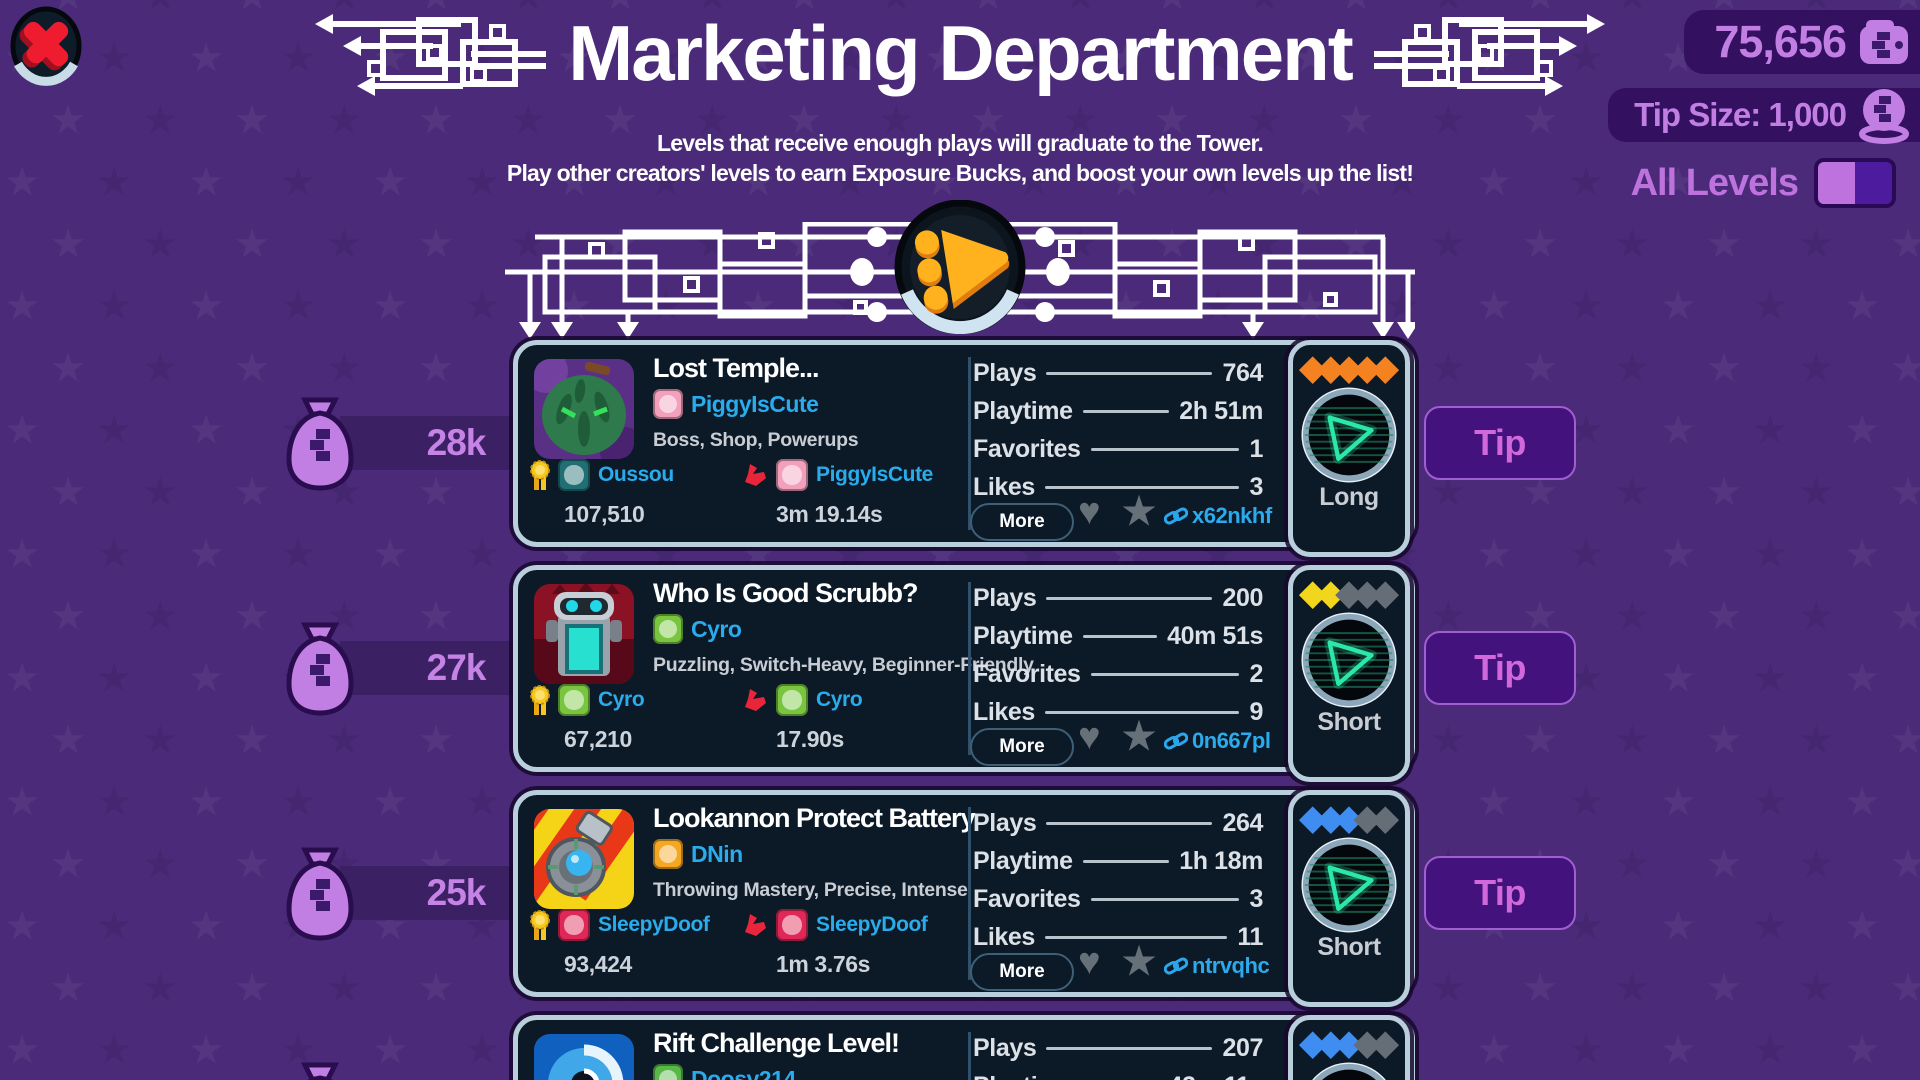  Describe the element at coordinates (1176, 966) in the screenshot. I see `link-icon` at that location.